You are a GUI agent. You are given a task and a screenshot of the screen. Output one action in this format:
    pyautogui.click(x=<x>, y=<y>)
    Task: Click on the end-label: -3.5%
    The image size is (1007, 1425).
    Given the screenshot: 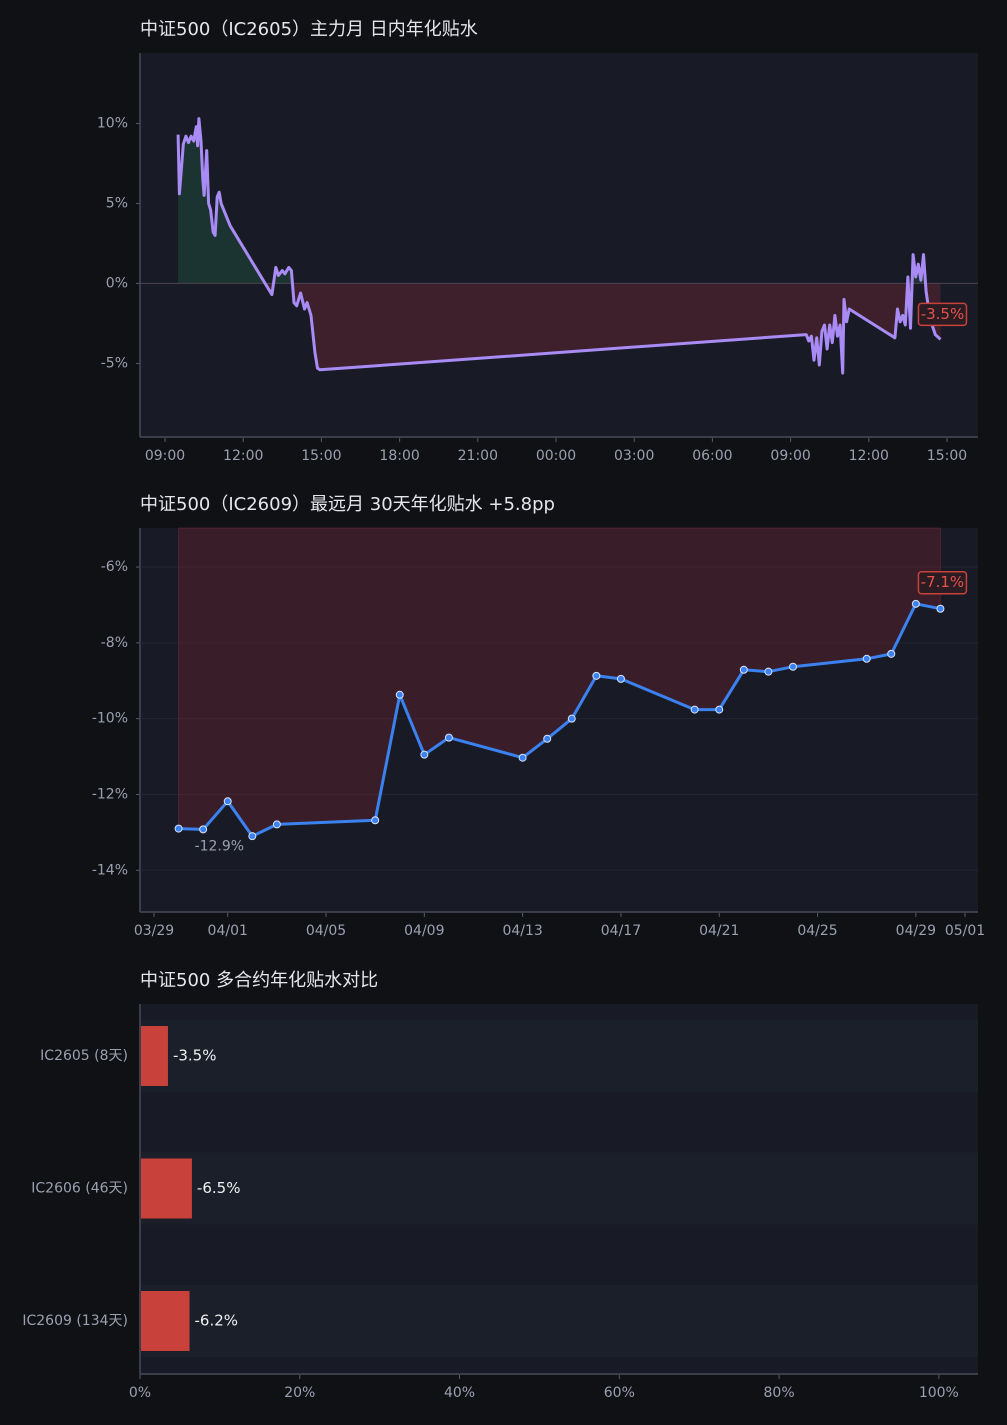 What is the action you would take?
    pyautogui.click(x=943, y=314)
    